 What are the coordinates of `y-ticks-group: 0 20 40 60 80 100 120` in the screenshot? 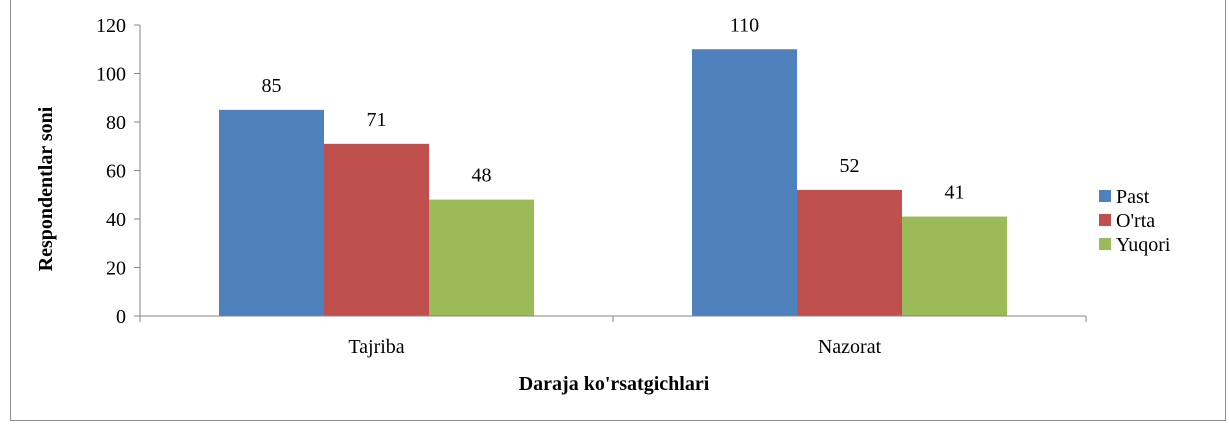 It's located at (118, 171).